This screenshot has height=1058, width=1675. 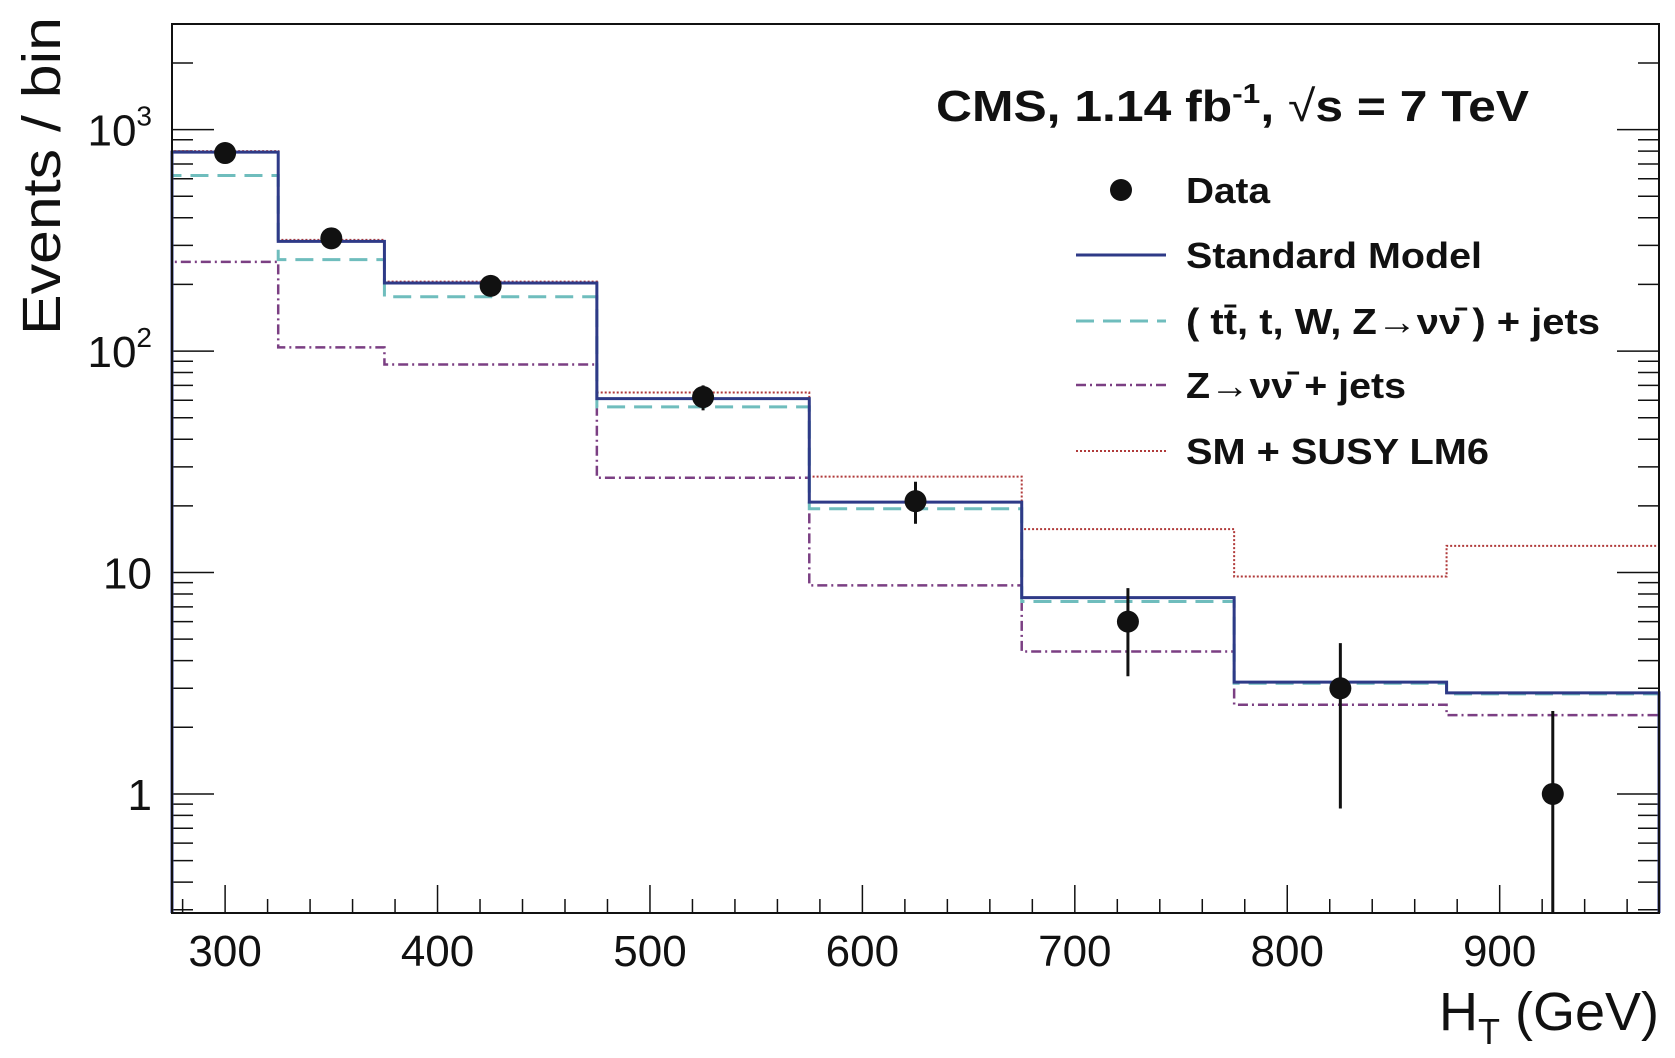 I want to click on legend-label: Standard Model, so click(x=1334, y=255).